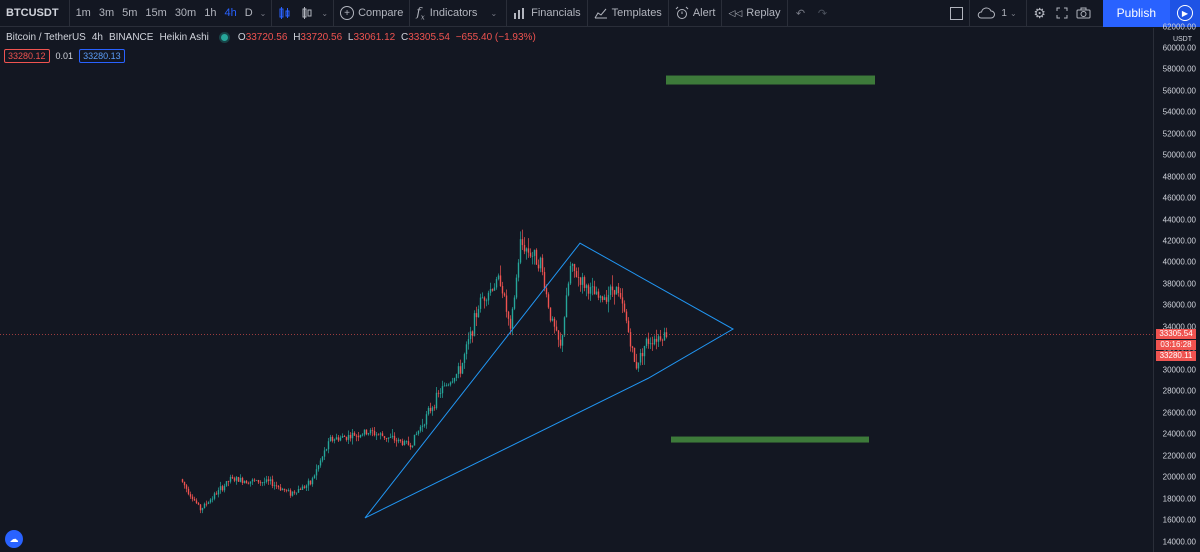  I want to click on axis-tick-label: 50000.00, so click(1179, 155).